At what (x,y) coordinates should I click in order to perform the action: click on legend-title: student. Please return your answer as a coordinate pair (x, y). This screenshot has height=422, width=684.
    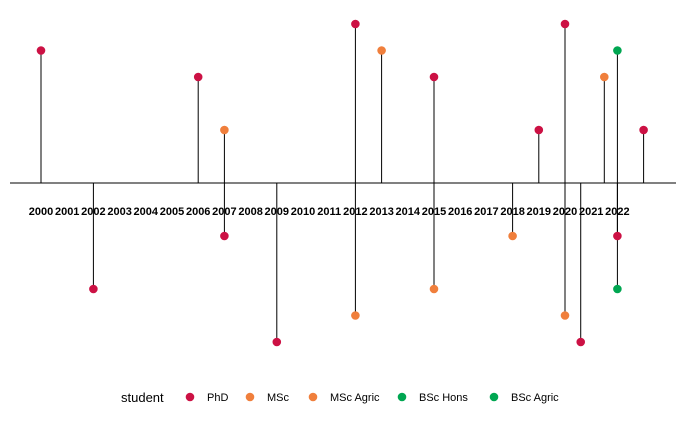
    Looking at the image, I should click on (142, 397).